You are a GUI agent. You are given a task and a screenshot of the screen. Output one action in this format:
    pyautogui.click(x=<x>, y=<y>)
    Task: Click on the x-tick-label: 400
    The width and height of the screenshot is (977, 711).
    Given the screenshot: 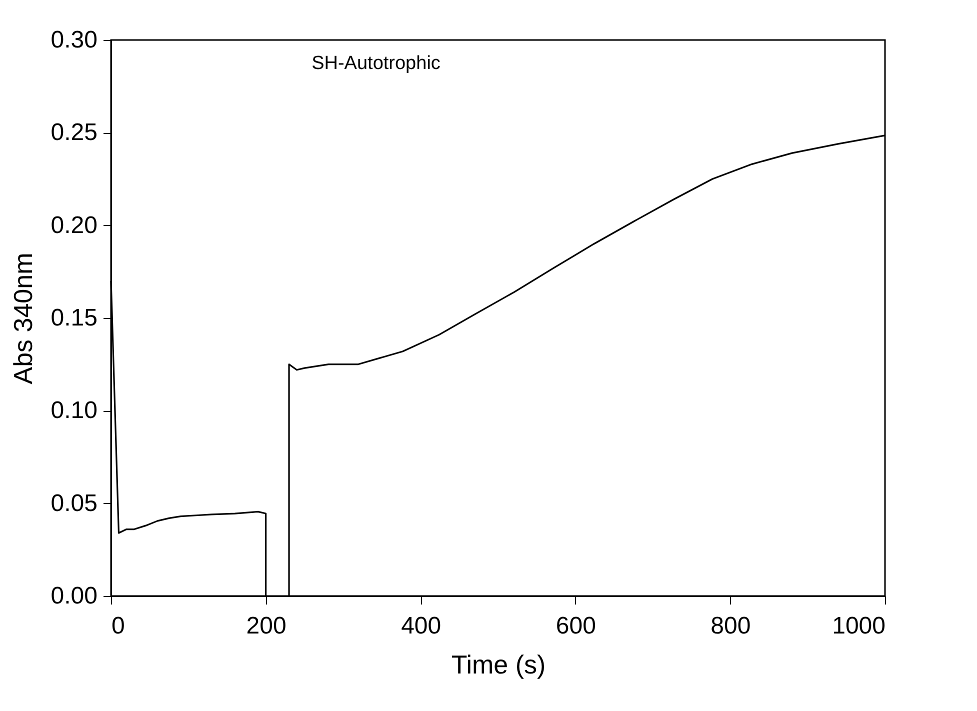 What is the action you would take?
    pyautogui.click(x=421, y=626)
    